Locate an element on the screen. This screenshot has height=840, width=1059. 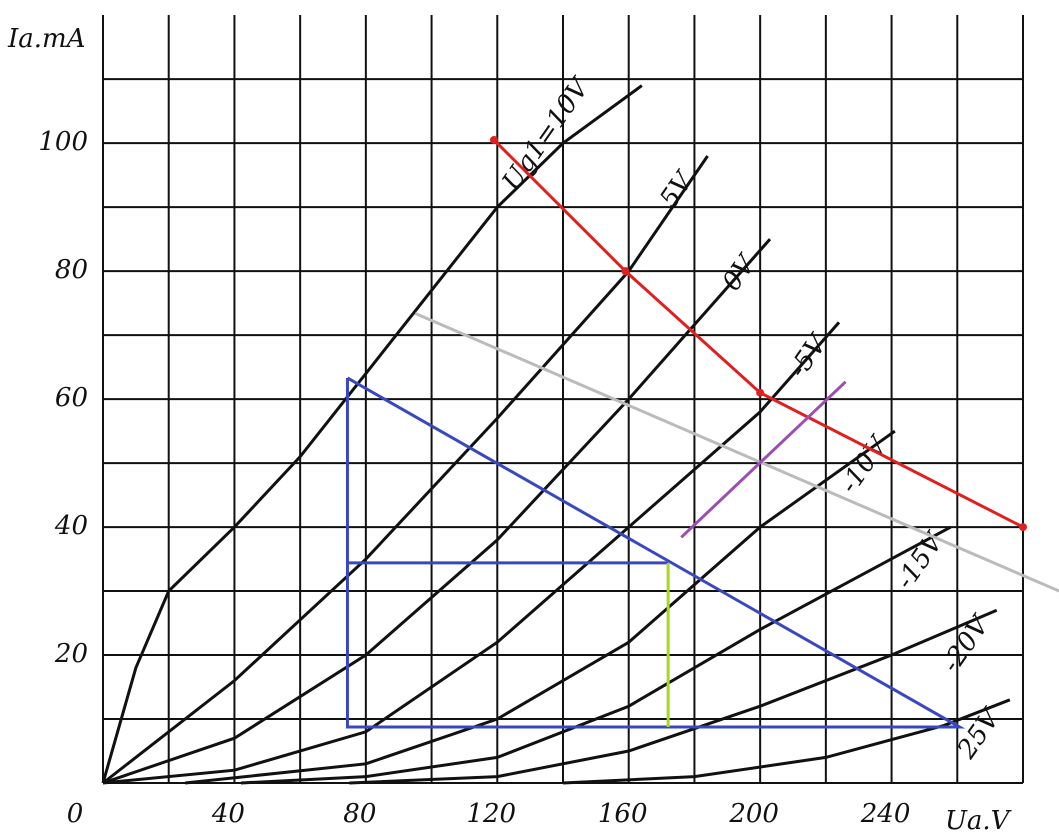
x-tick-label: 0 is located at coordinates (75, 814).